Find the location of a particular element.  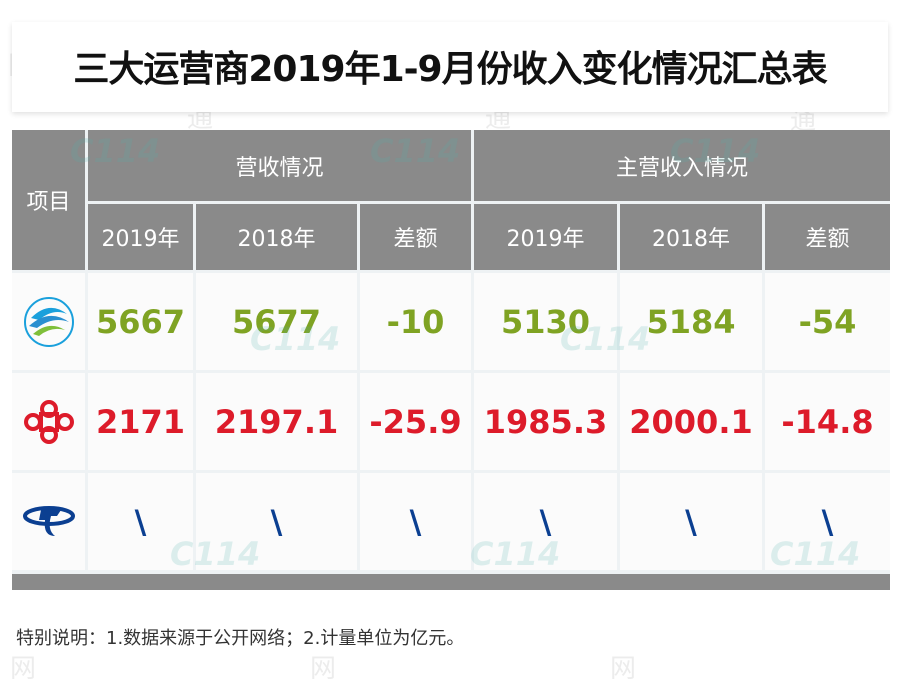

china-telecom-logo is located at coordinates (48, 520).